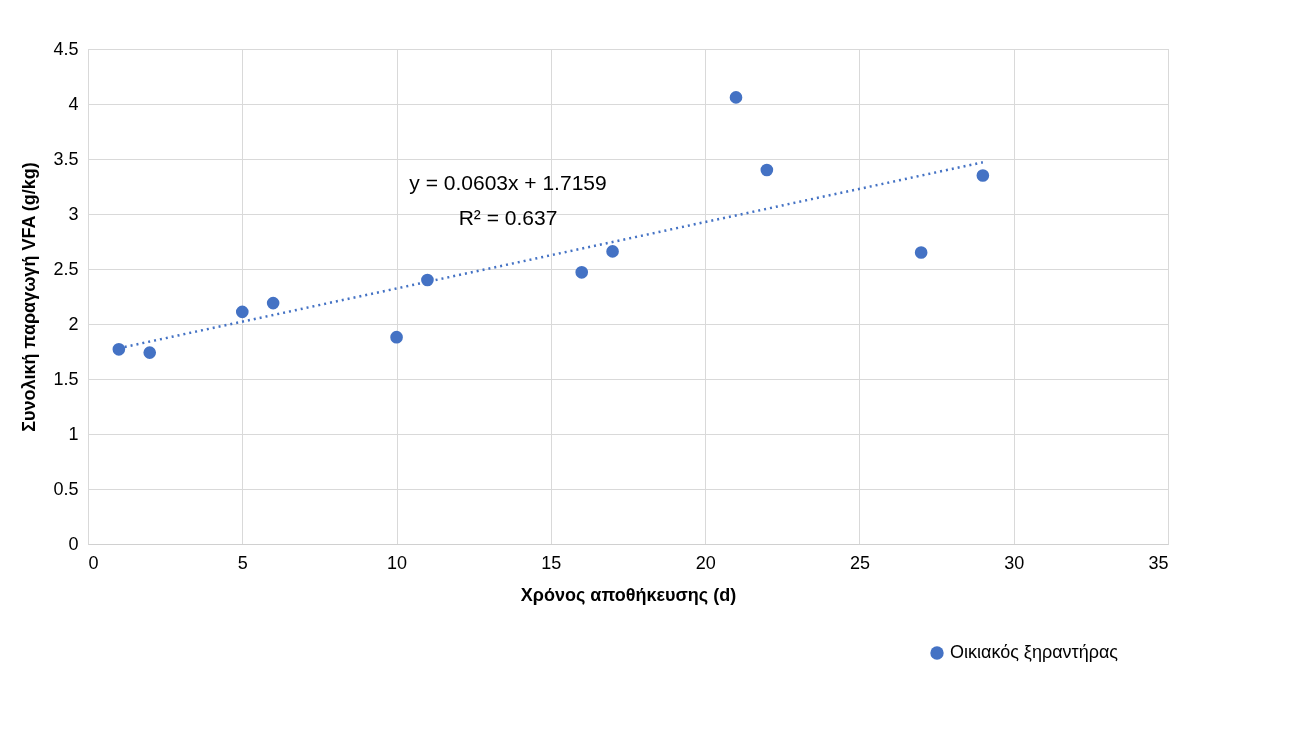 This screenshot has width=1295, height=737. Describe the element at coordinates (73, 323) in the screenshot. I see `y-tick-label: 2` at that location.